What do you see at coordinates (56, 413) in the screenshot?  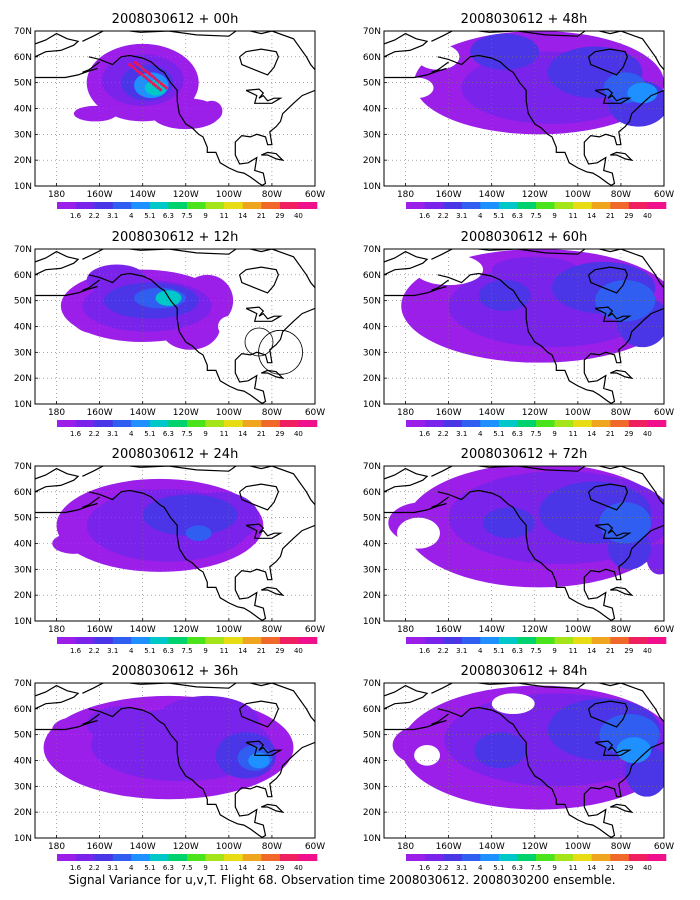 I see `lon-tick-label: 180` at bounding box center [56, 413].